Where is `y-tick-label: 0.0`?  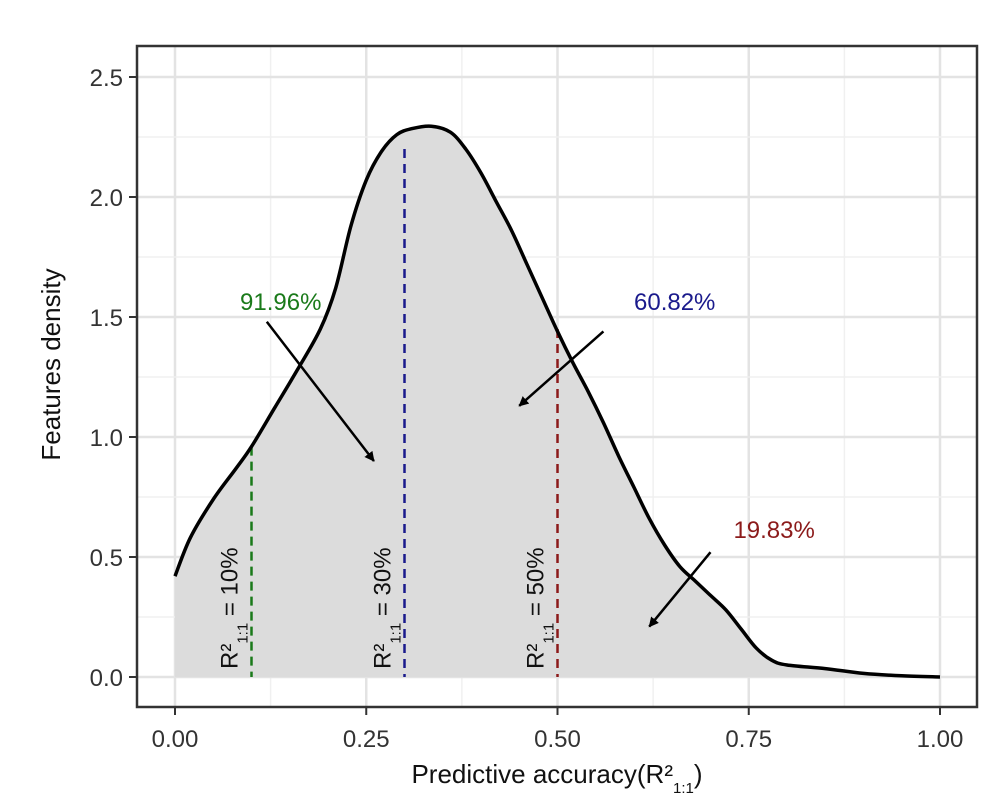 y-tick-label: 0.0 is located at coordinates (106, 678).